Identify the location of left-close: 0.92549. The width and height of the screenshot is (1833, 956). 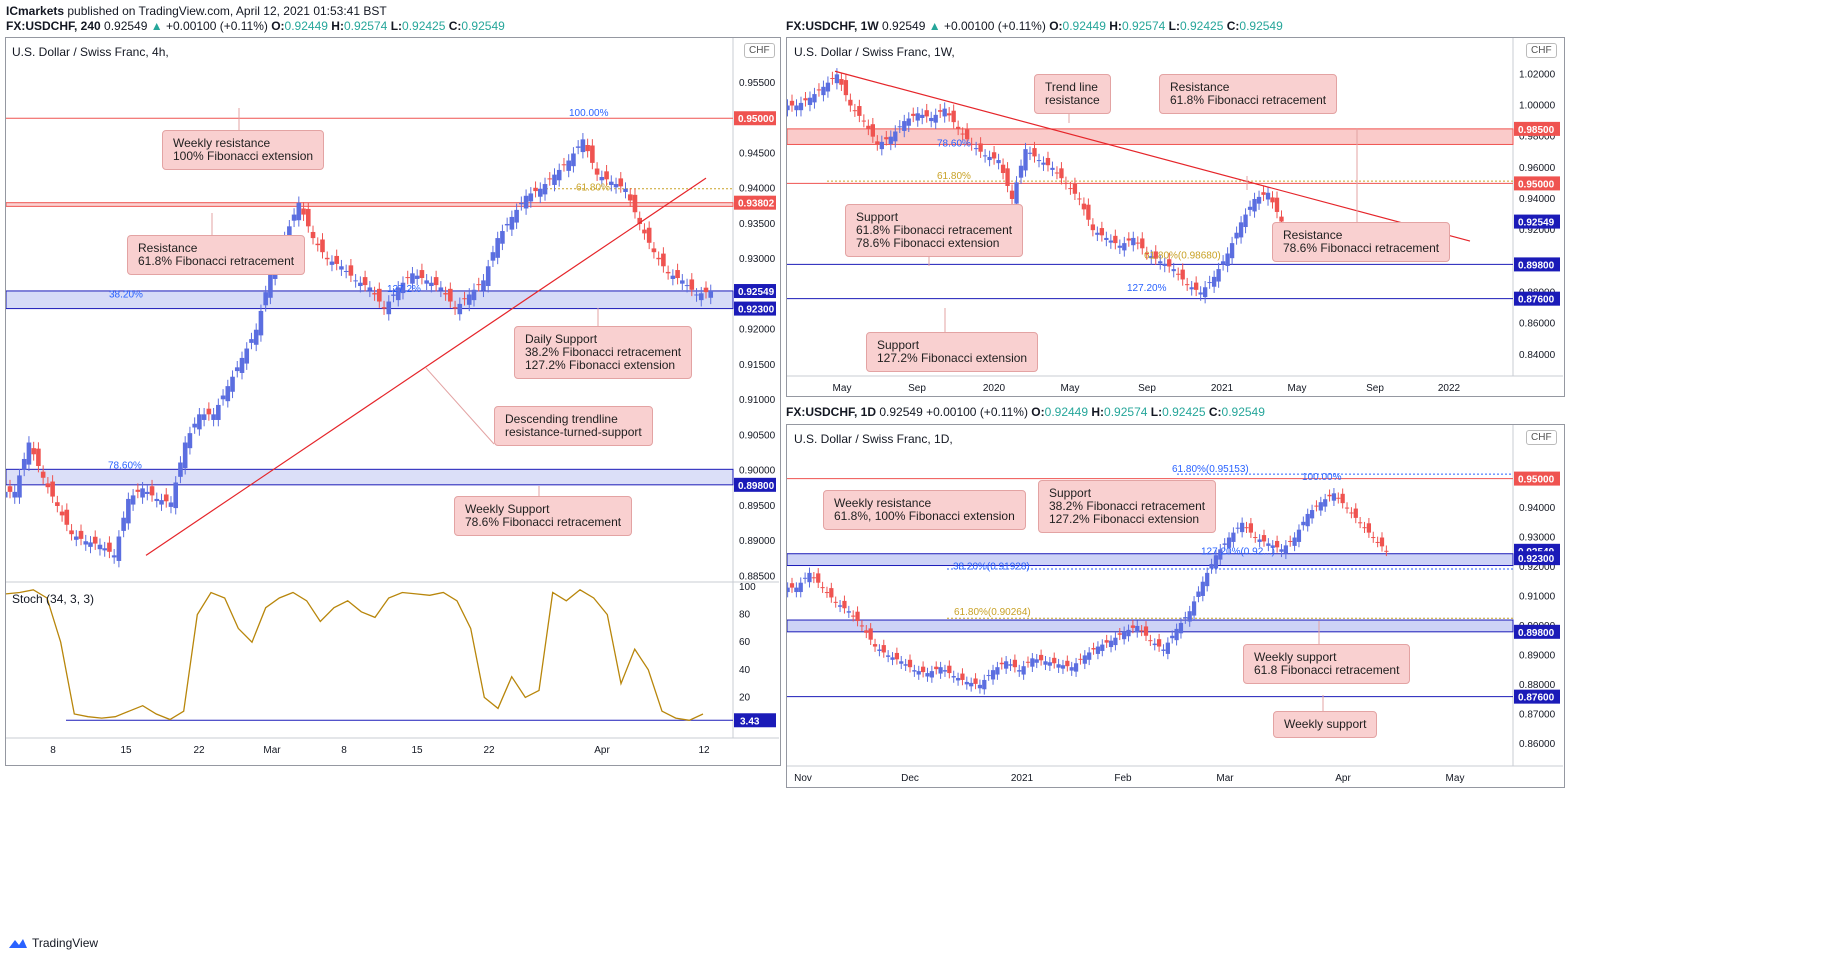
(483, 26).